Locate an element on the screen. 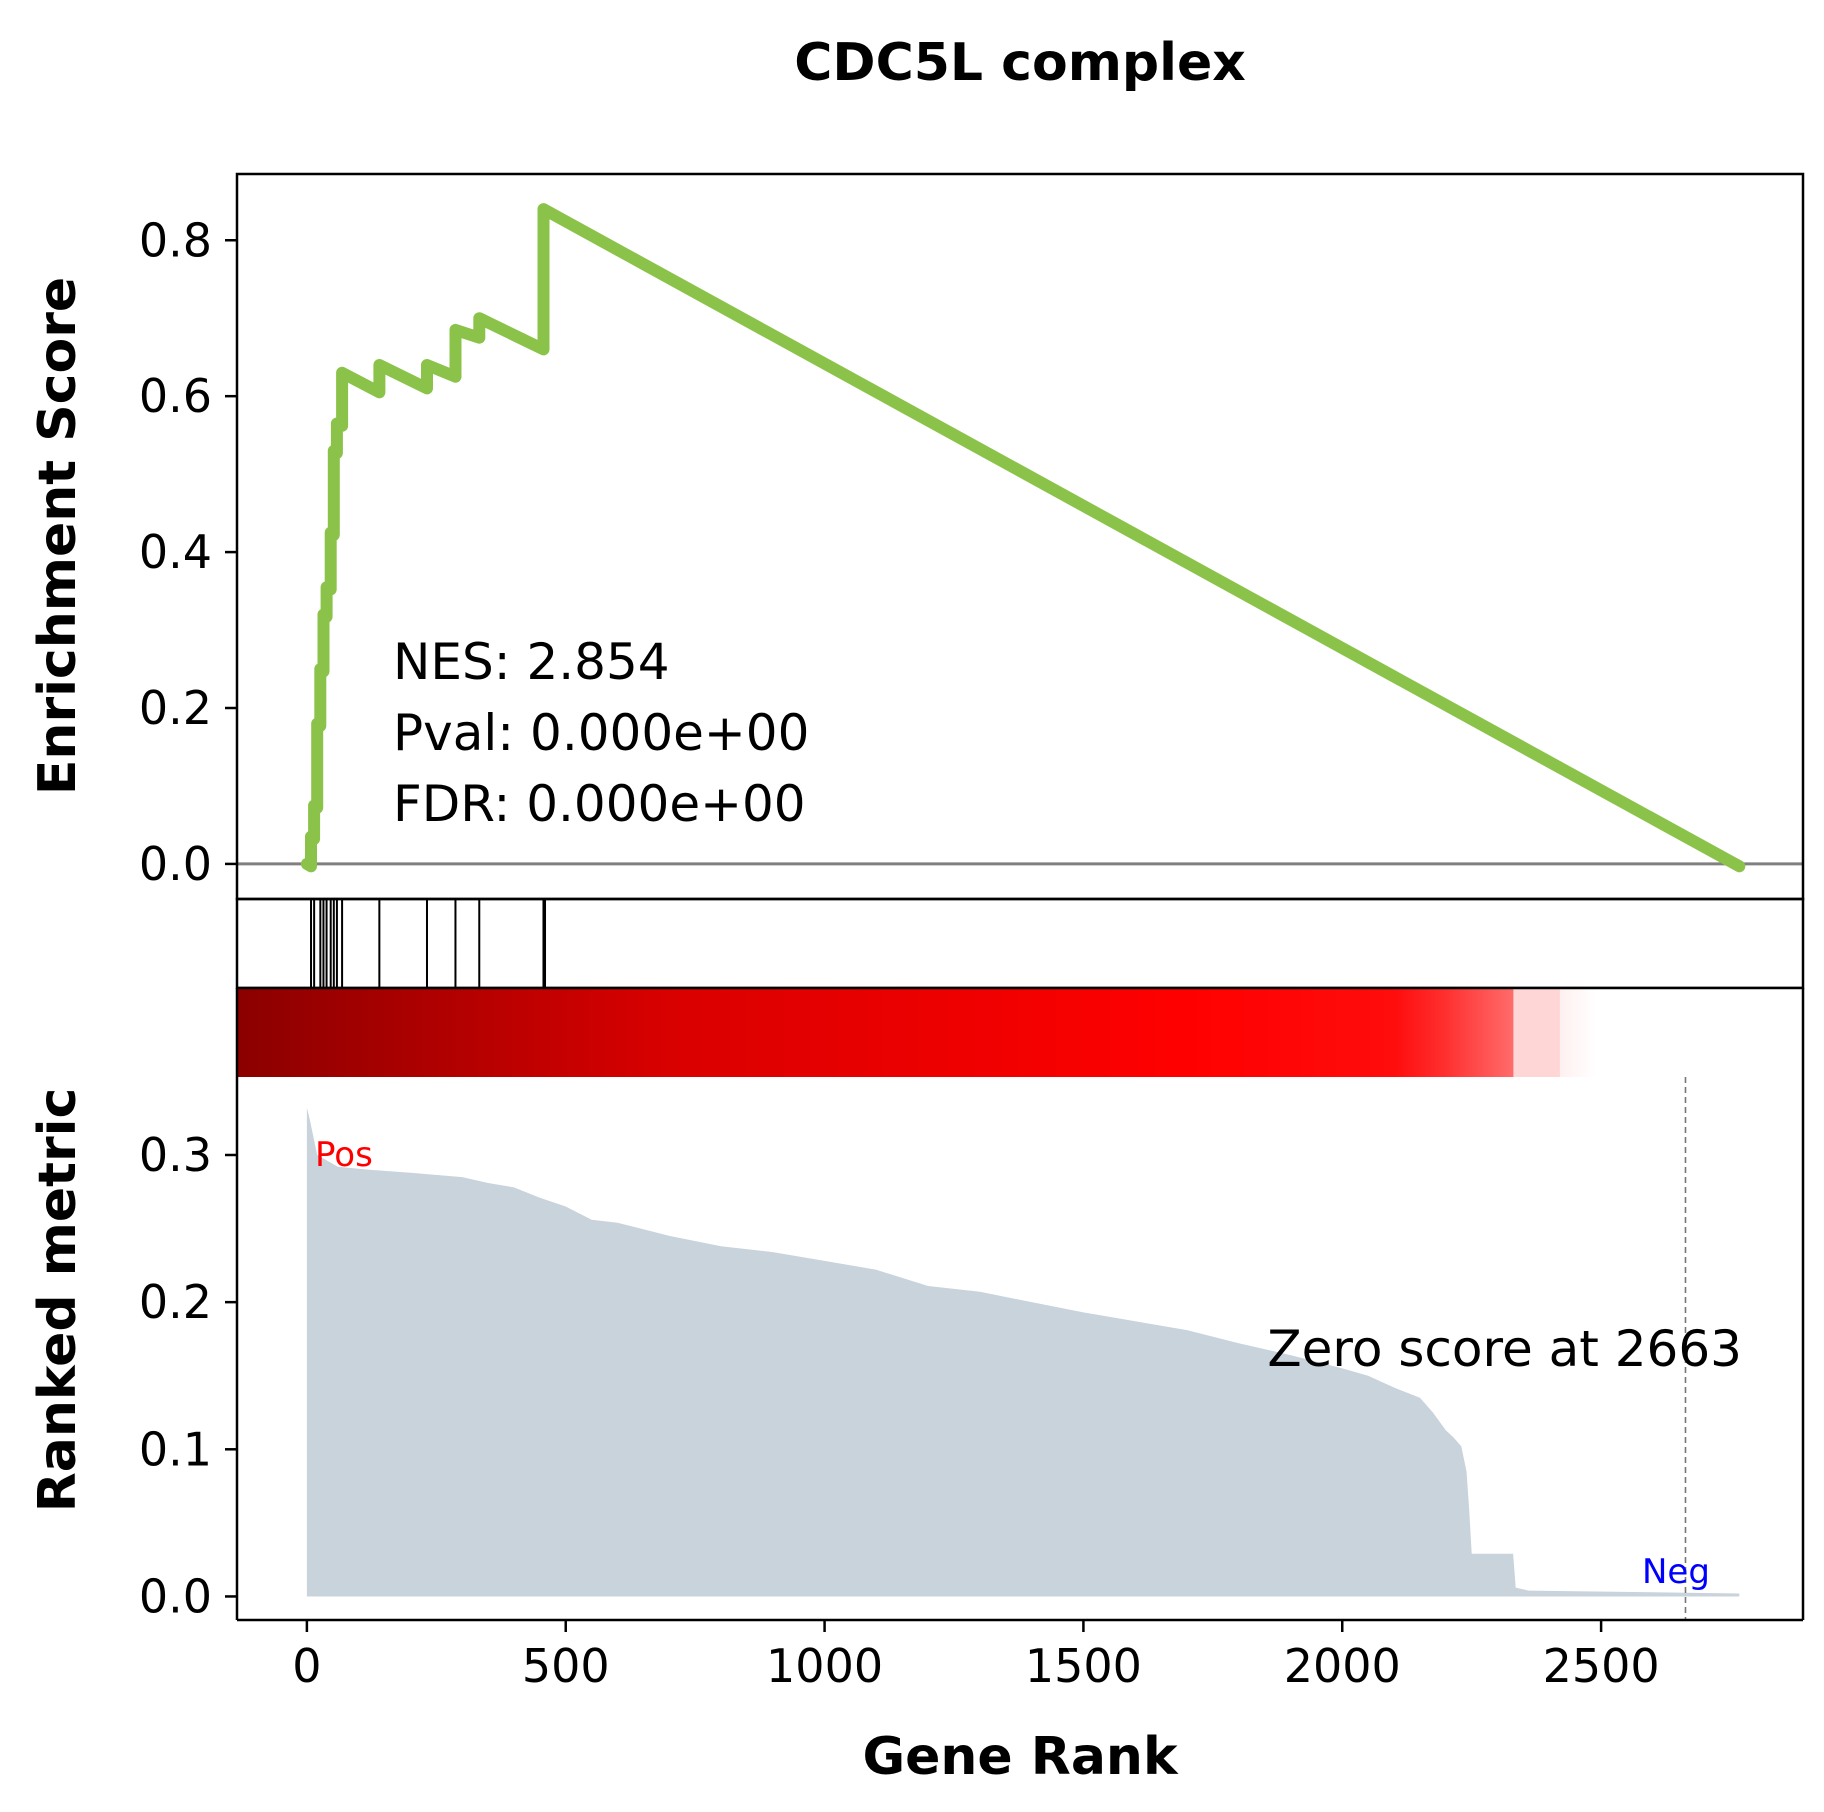 This screenshot has width=1824, height=1812. rank-y-tick-label: 0.0 is located at coordinates (175, 1596).